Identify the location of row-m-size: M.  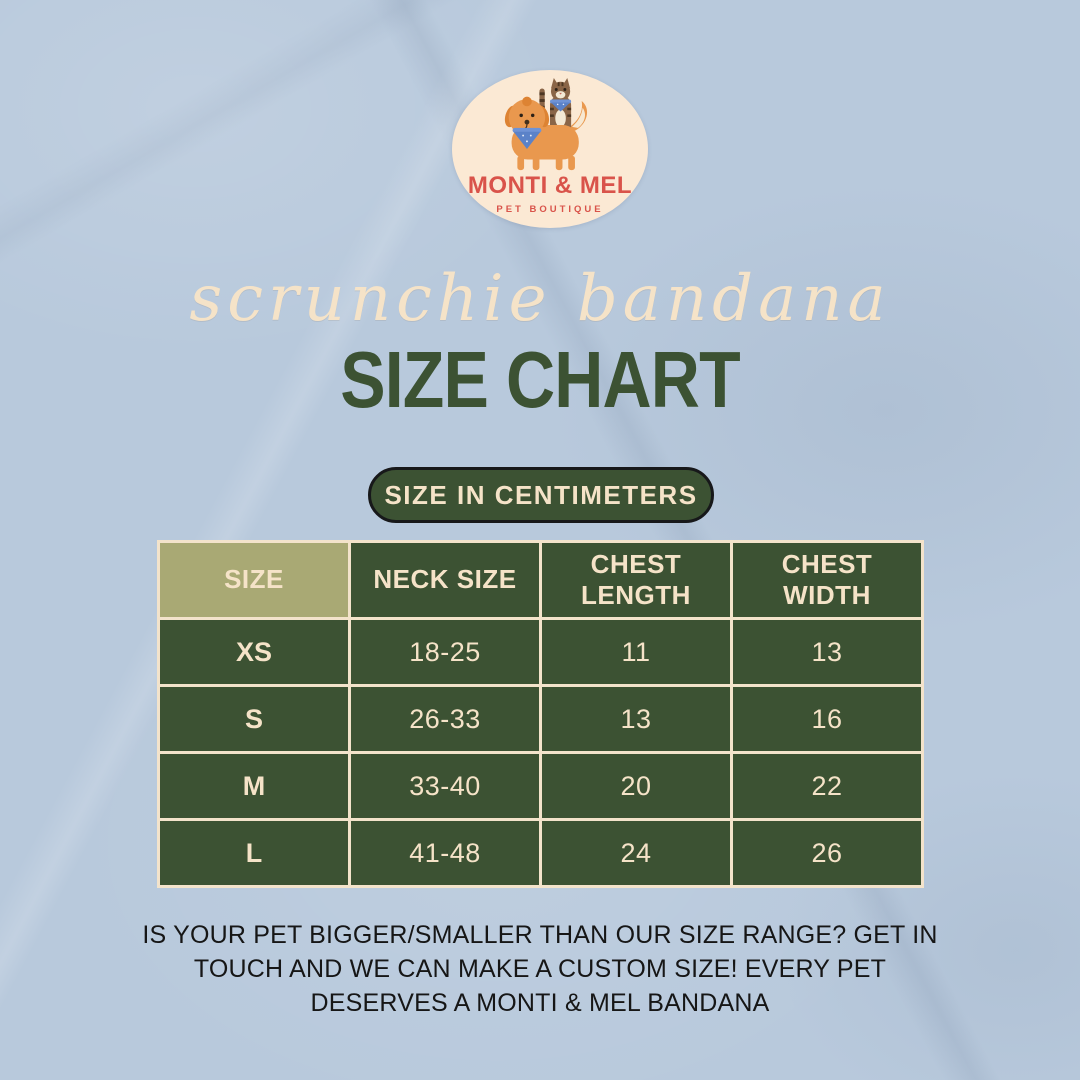
(254, 786).